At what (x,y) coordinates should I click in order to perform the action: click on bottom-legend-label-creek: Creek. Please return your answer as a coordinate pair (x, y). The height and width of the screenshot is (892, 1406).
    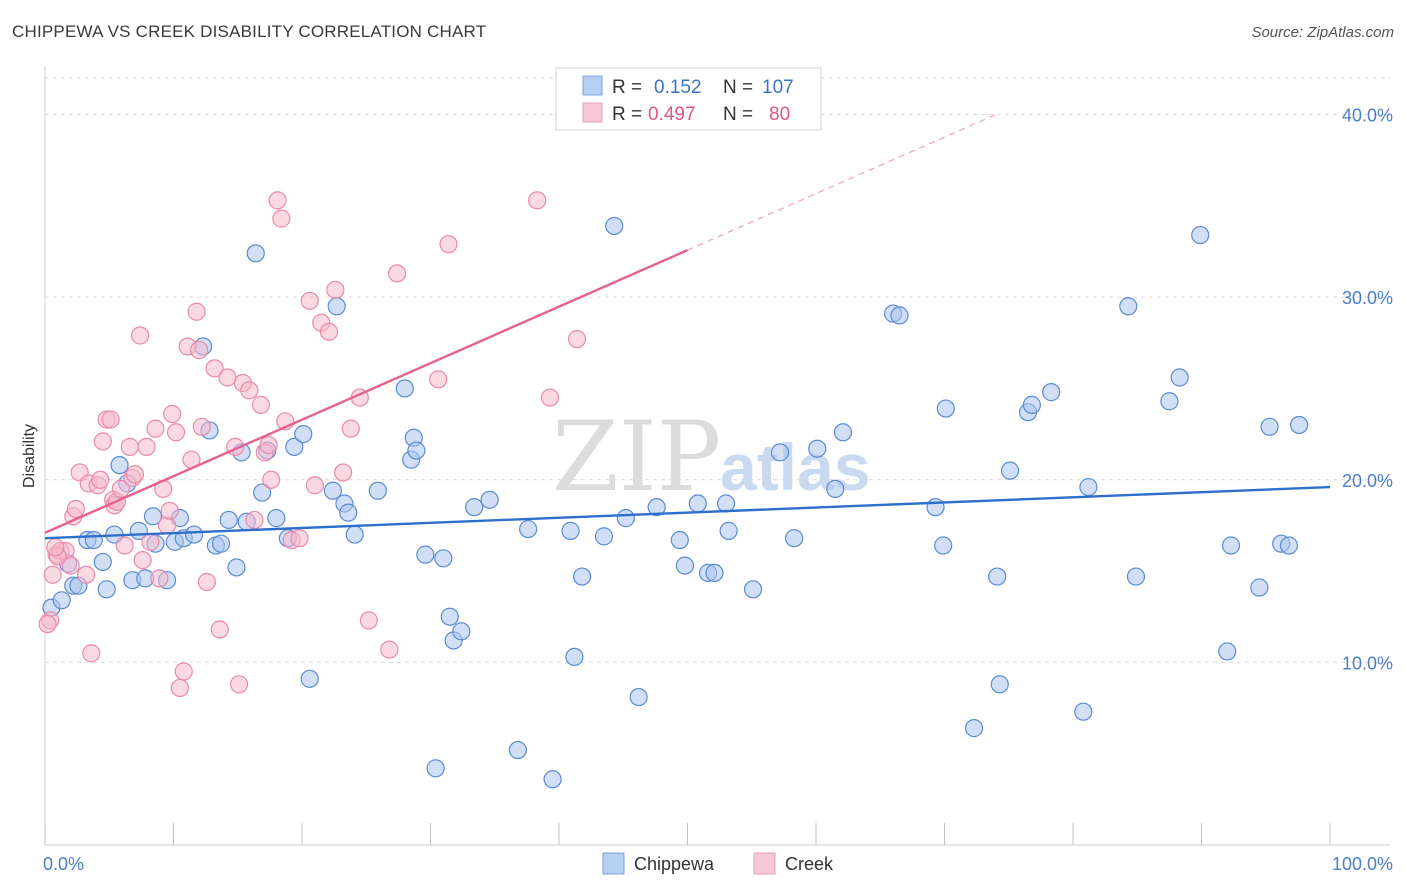
    Looking at the image, I should click on (809, 864).